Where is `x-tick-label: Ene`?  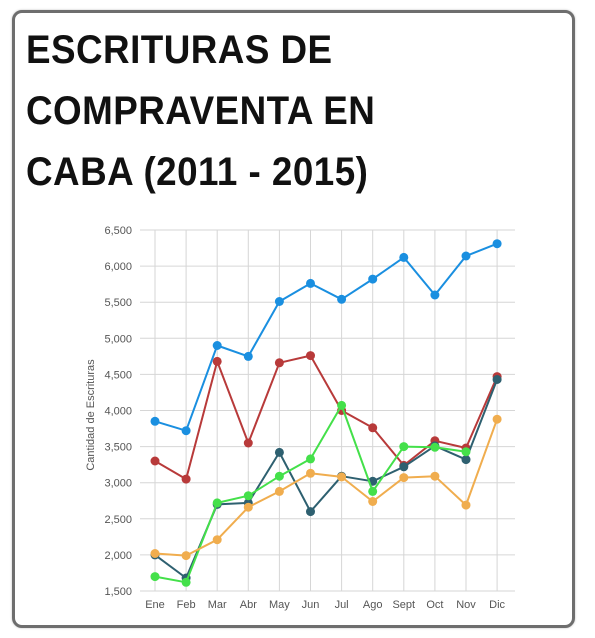 x-tick-label: Ene is located at coordinates (155, 605).